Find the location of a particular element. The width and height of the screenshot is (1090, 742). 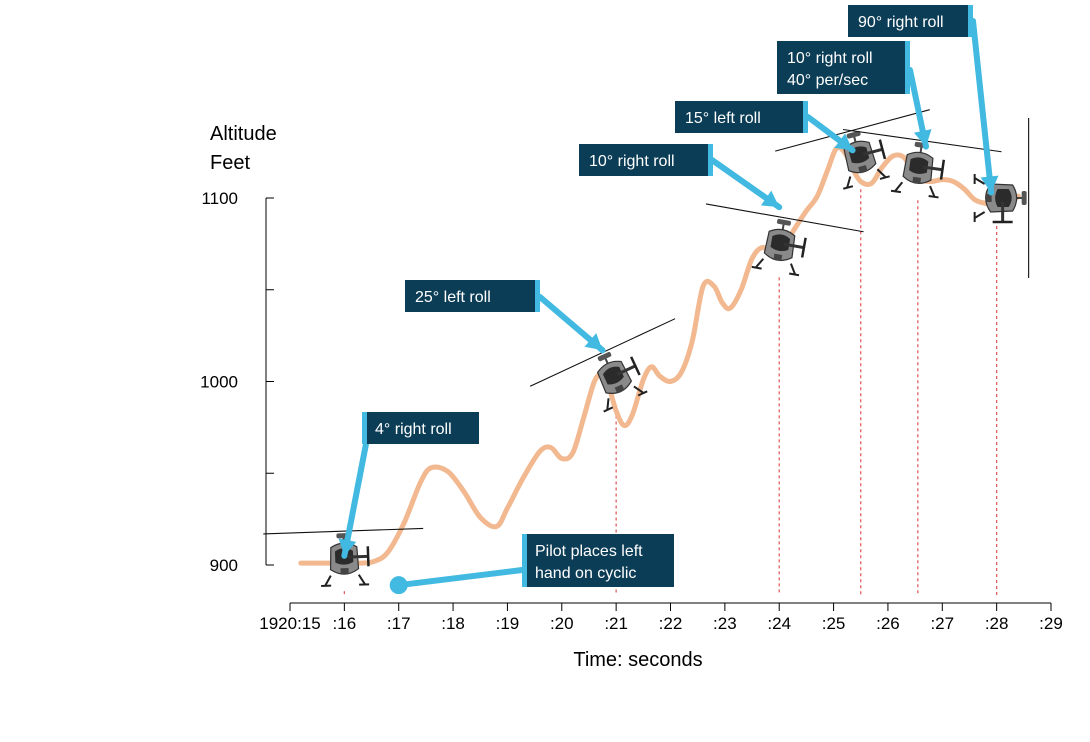

x-tick-label: :29 is located at coordinates (1051, 623).